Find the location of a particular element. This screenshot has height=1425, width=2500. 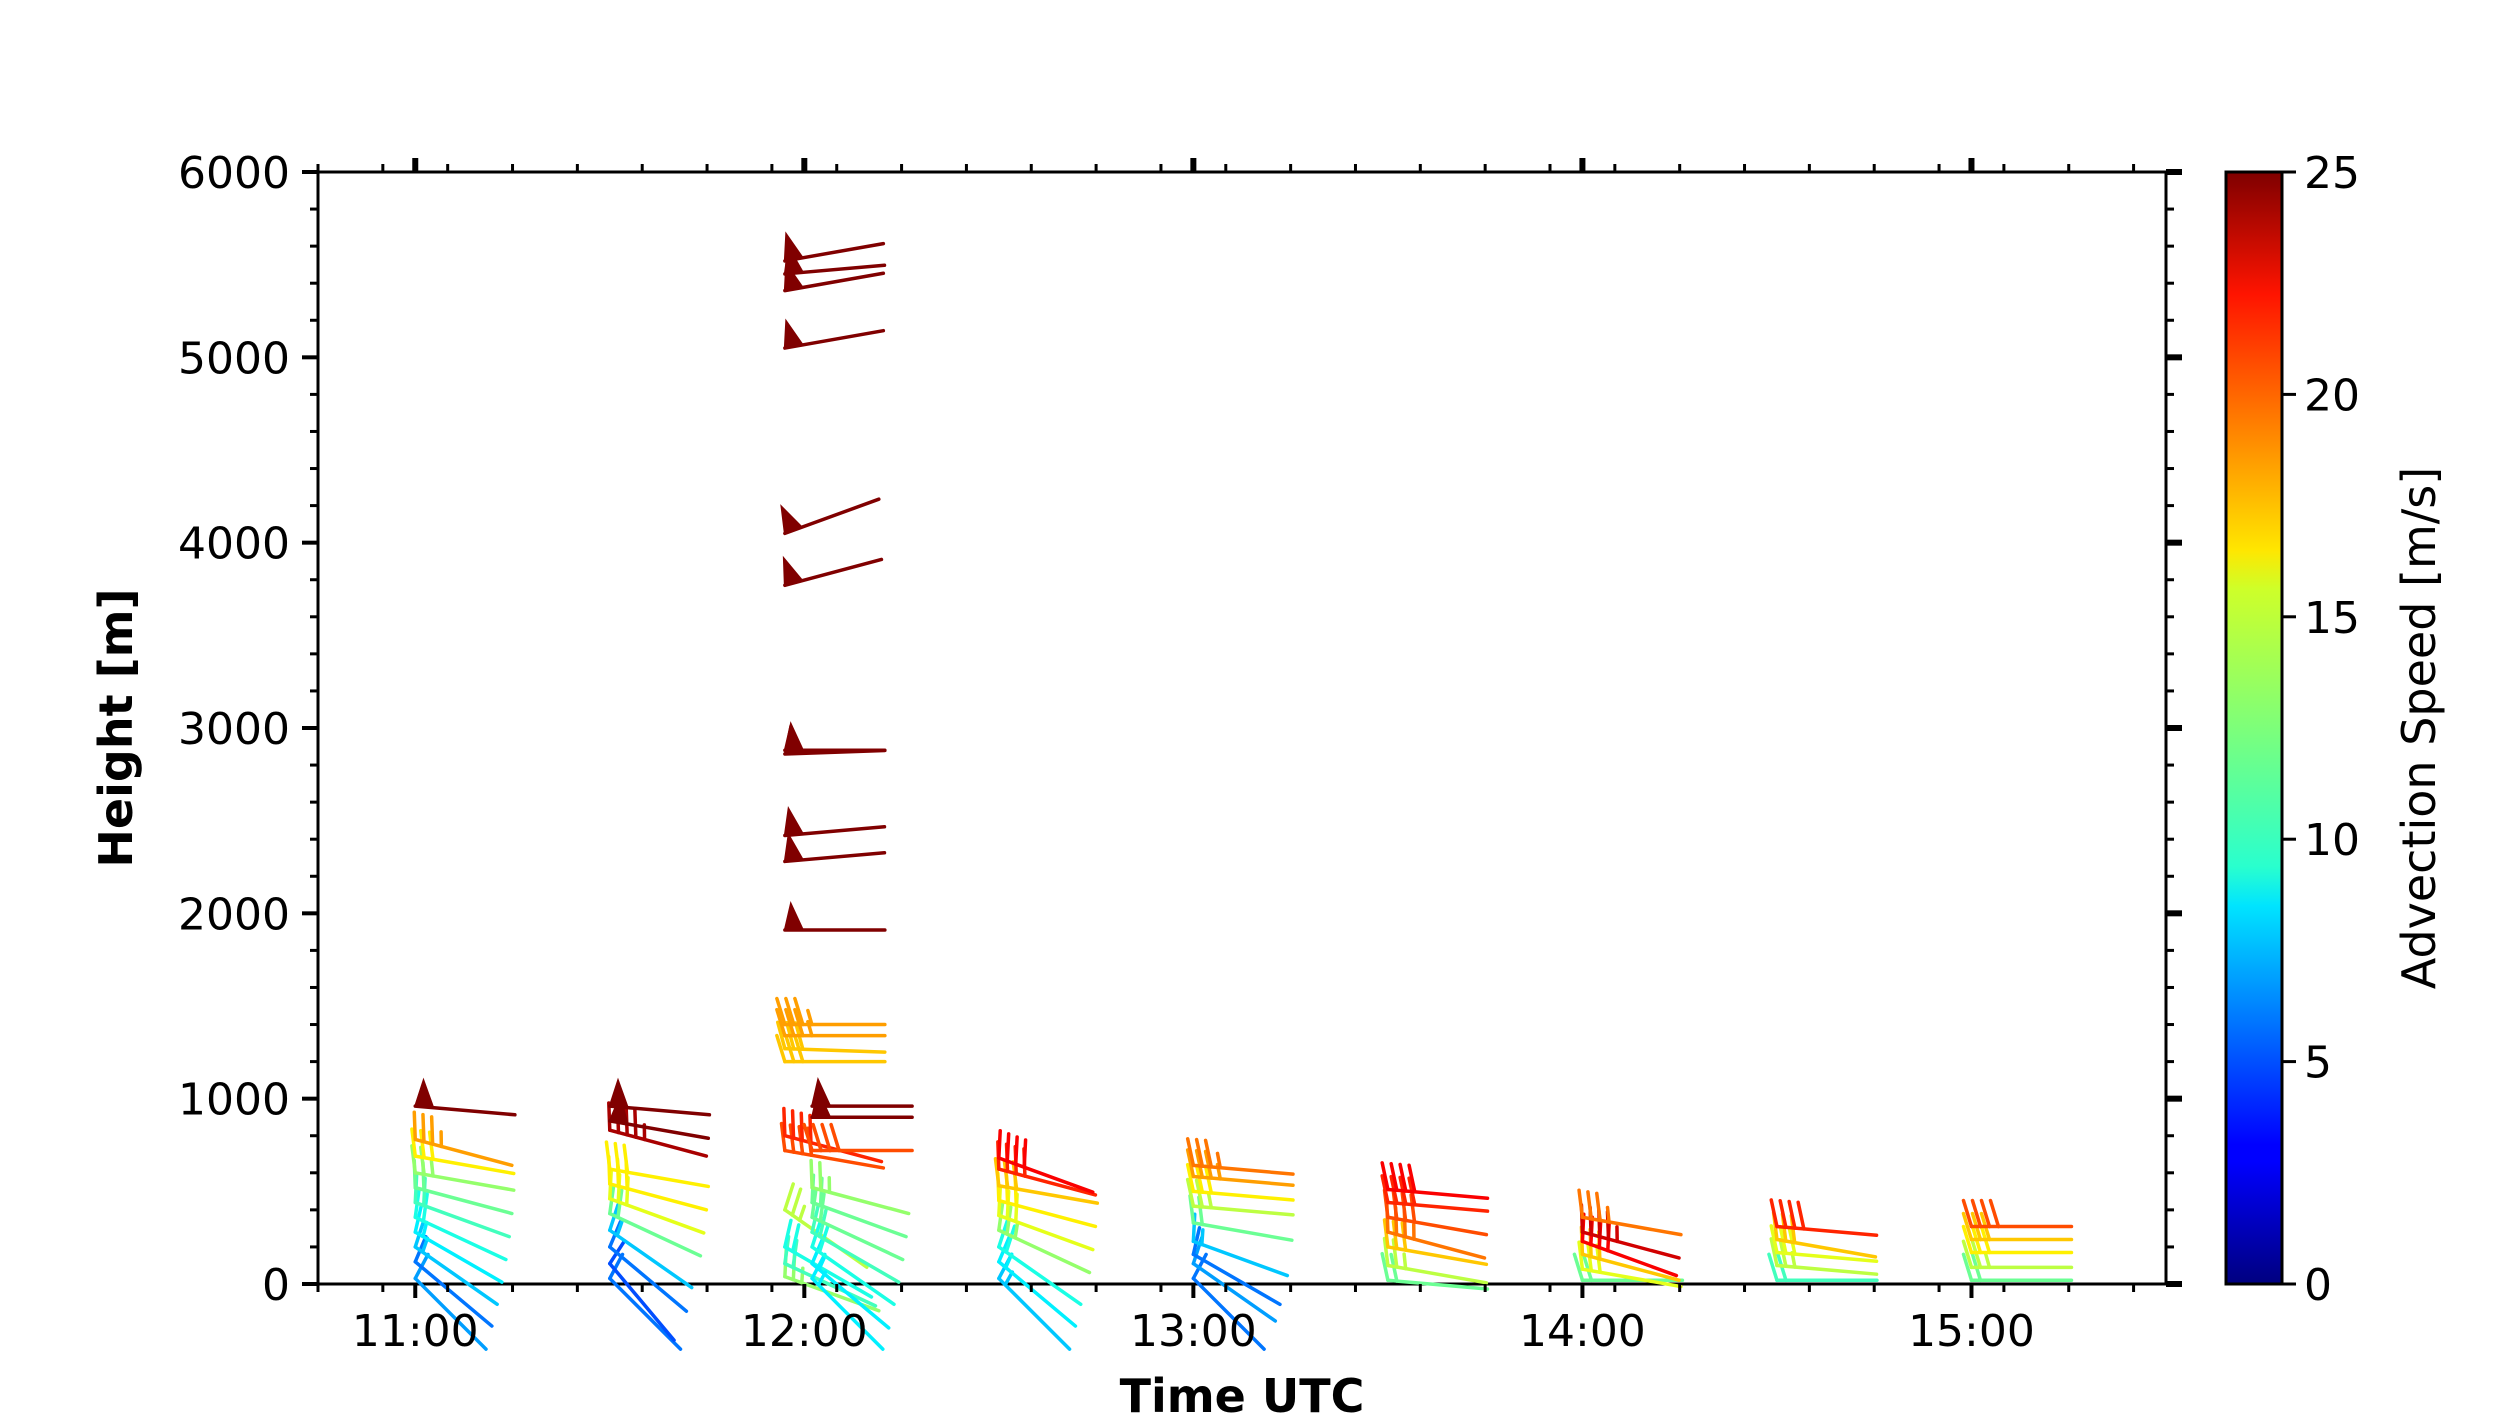

colorbar-tick-label: 5 is located at coordinates (2318, 1063).